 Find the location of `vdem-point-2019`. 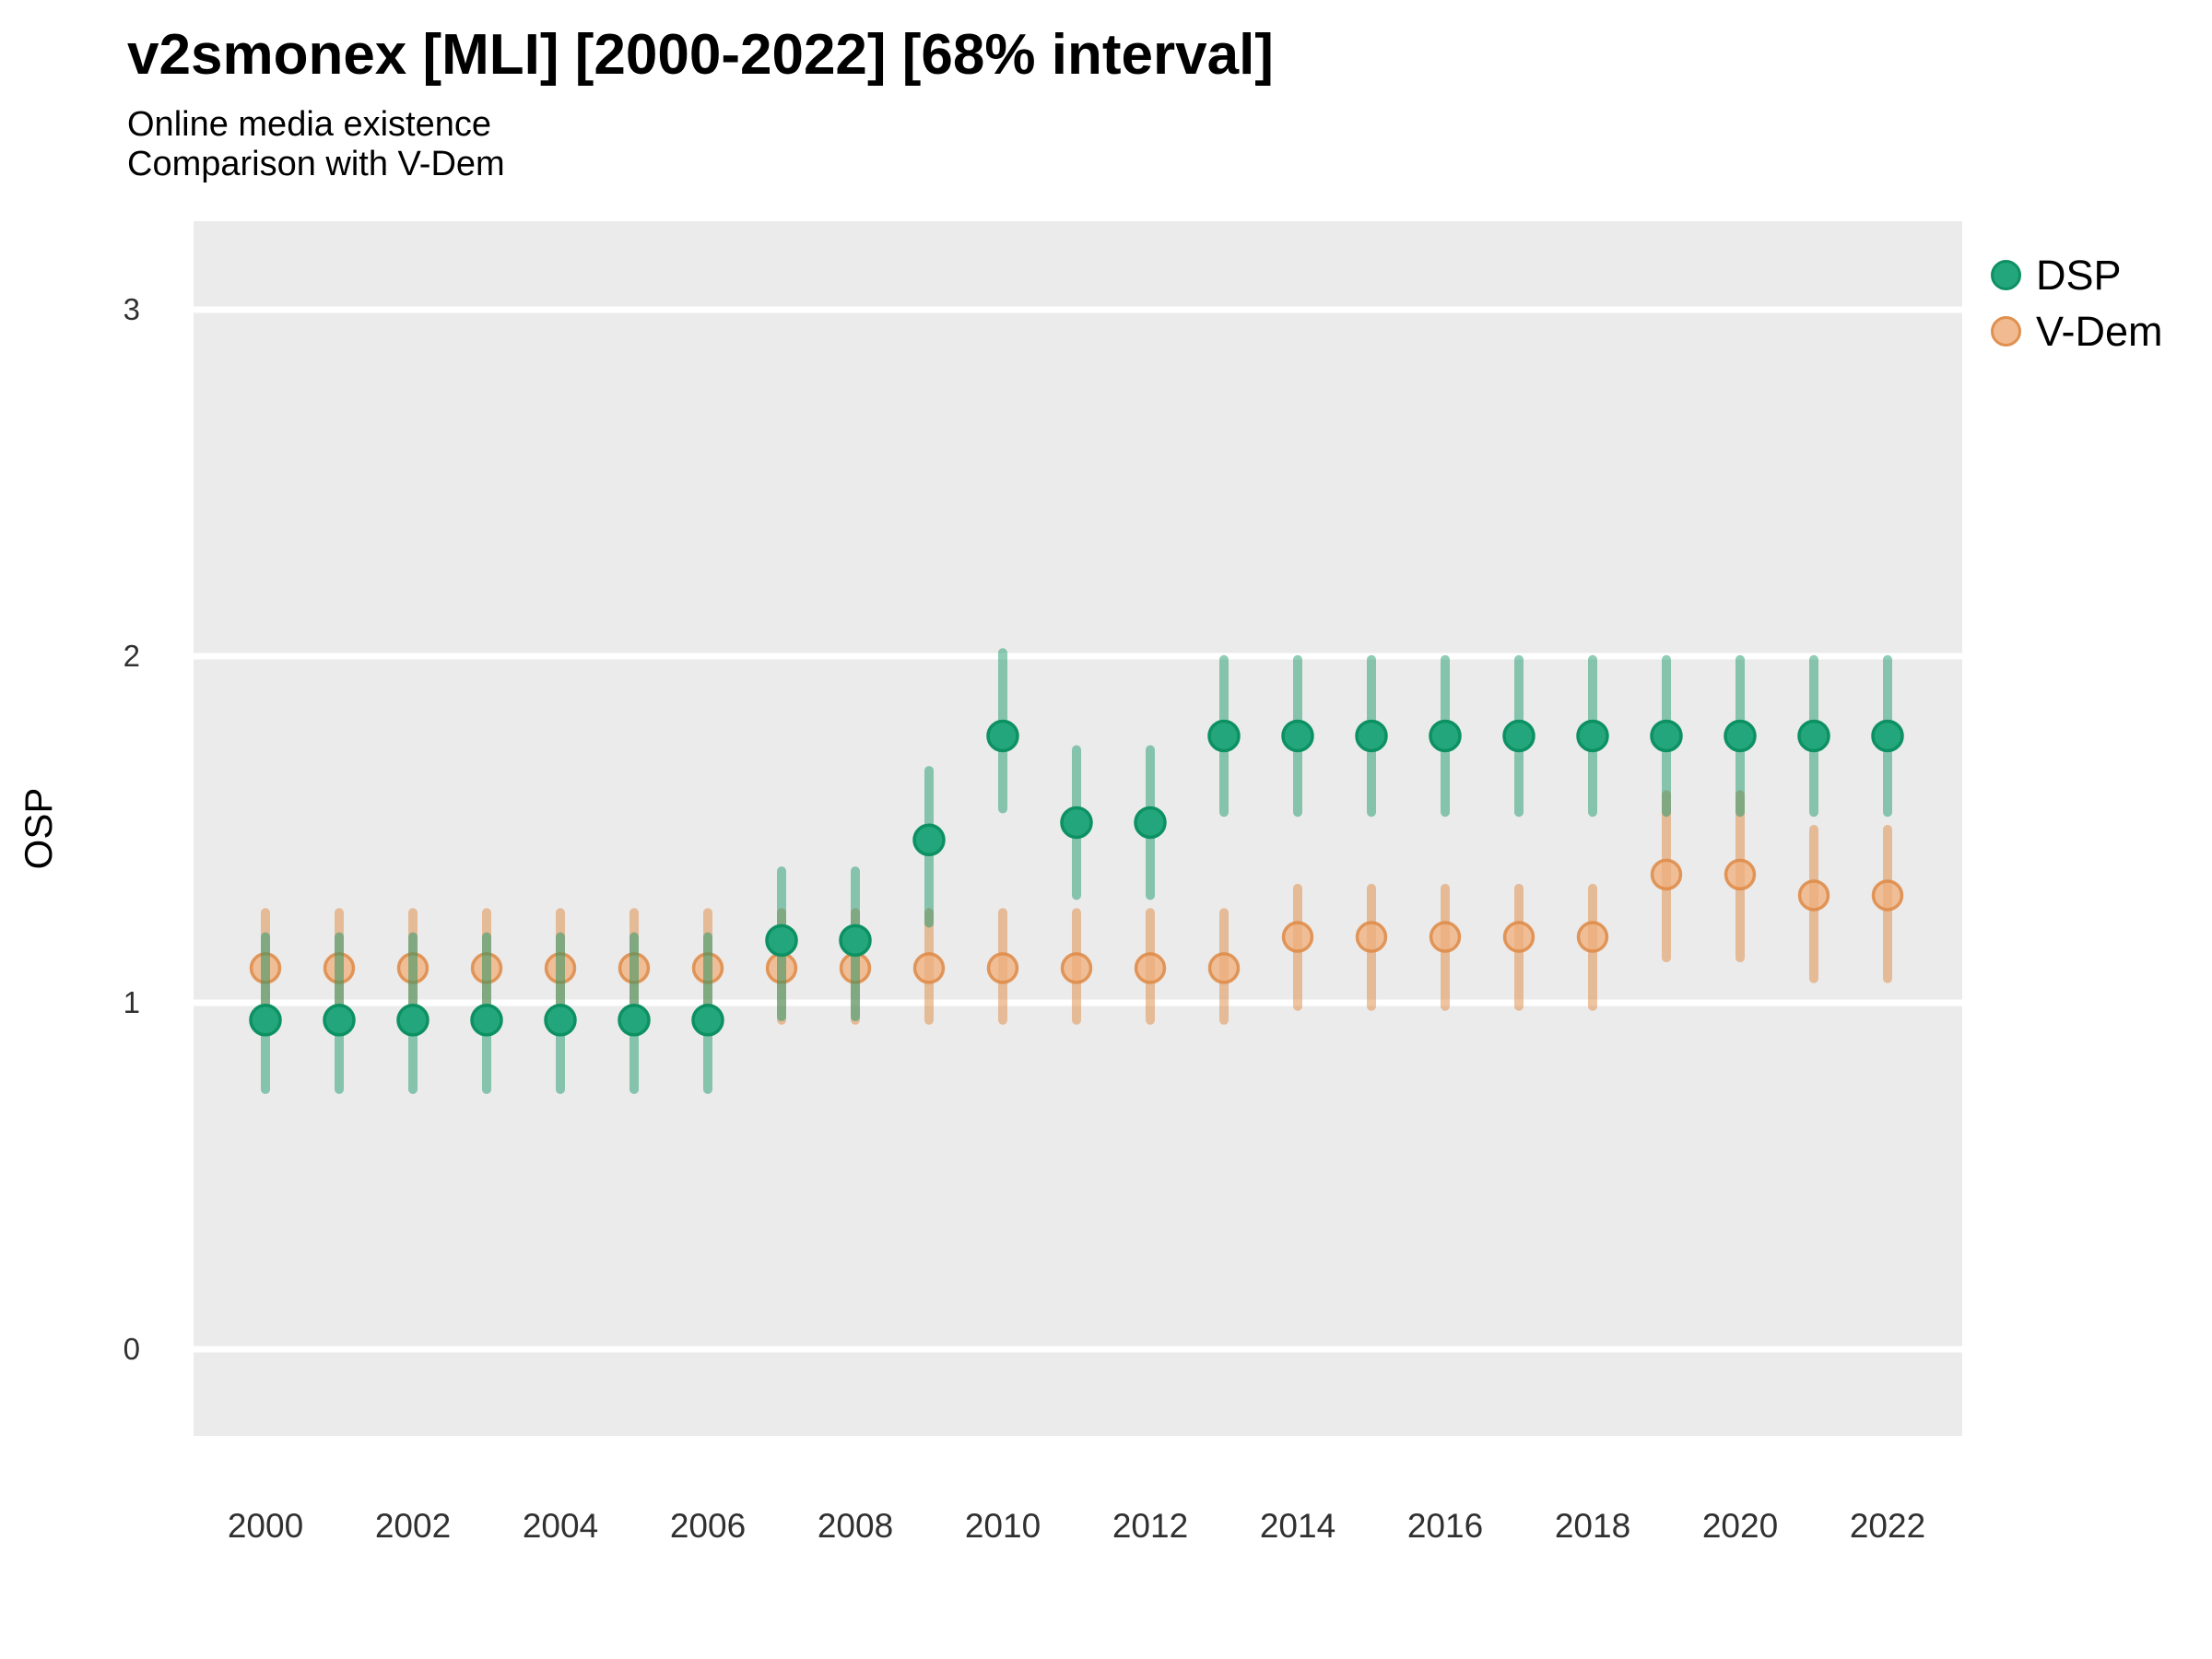

vdem-point-2019 is located at coordinates (1666, 874).